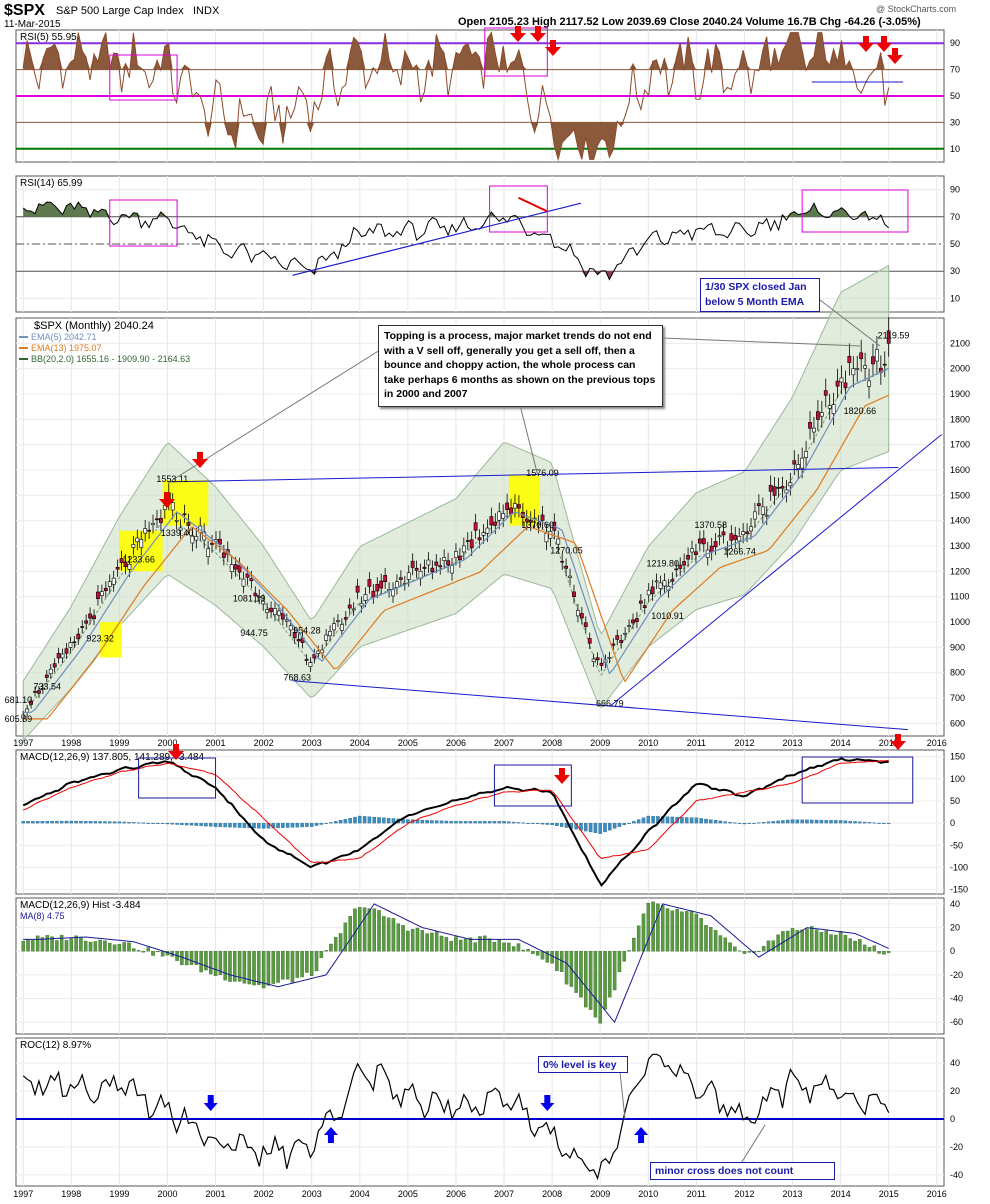  I want to click on x-tick-label: 2005, so click(408, 1194).